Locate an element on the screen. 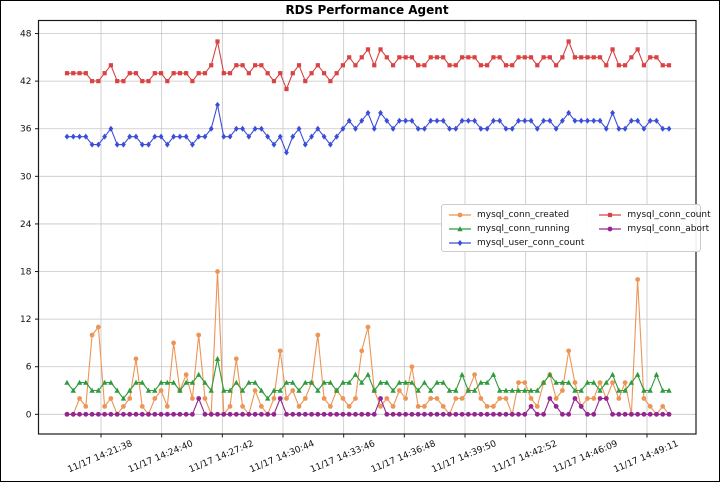  x-tick-label: 11/17 14:27:42 is located at coordinates (222, 457).